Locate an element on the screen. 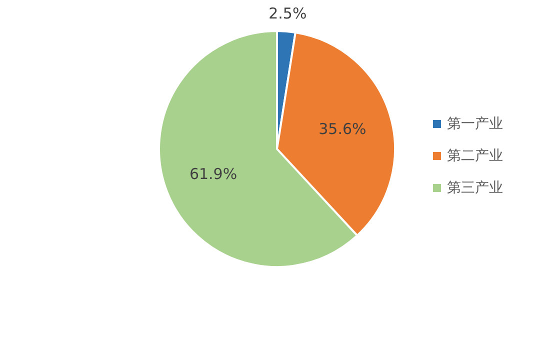 The height and width of the screenshot is (337, 554). legend-label: 第三产业 is located at coordinates (475, 188).